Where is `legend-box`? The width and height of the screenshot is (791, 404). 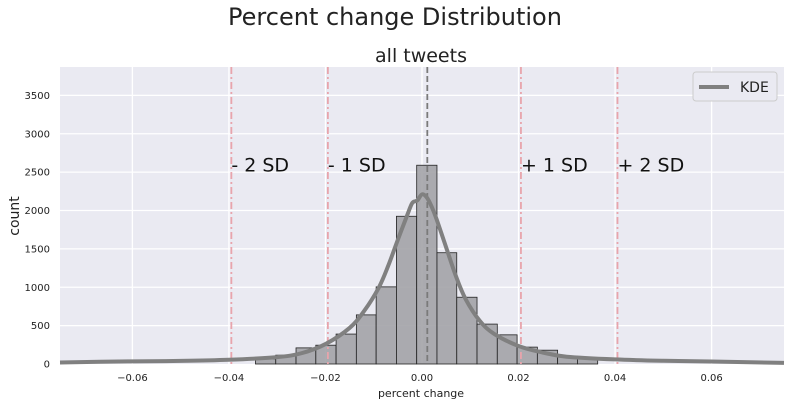
legend-box is located at coordinates (735, 86).